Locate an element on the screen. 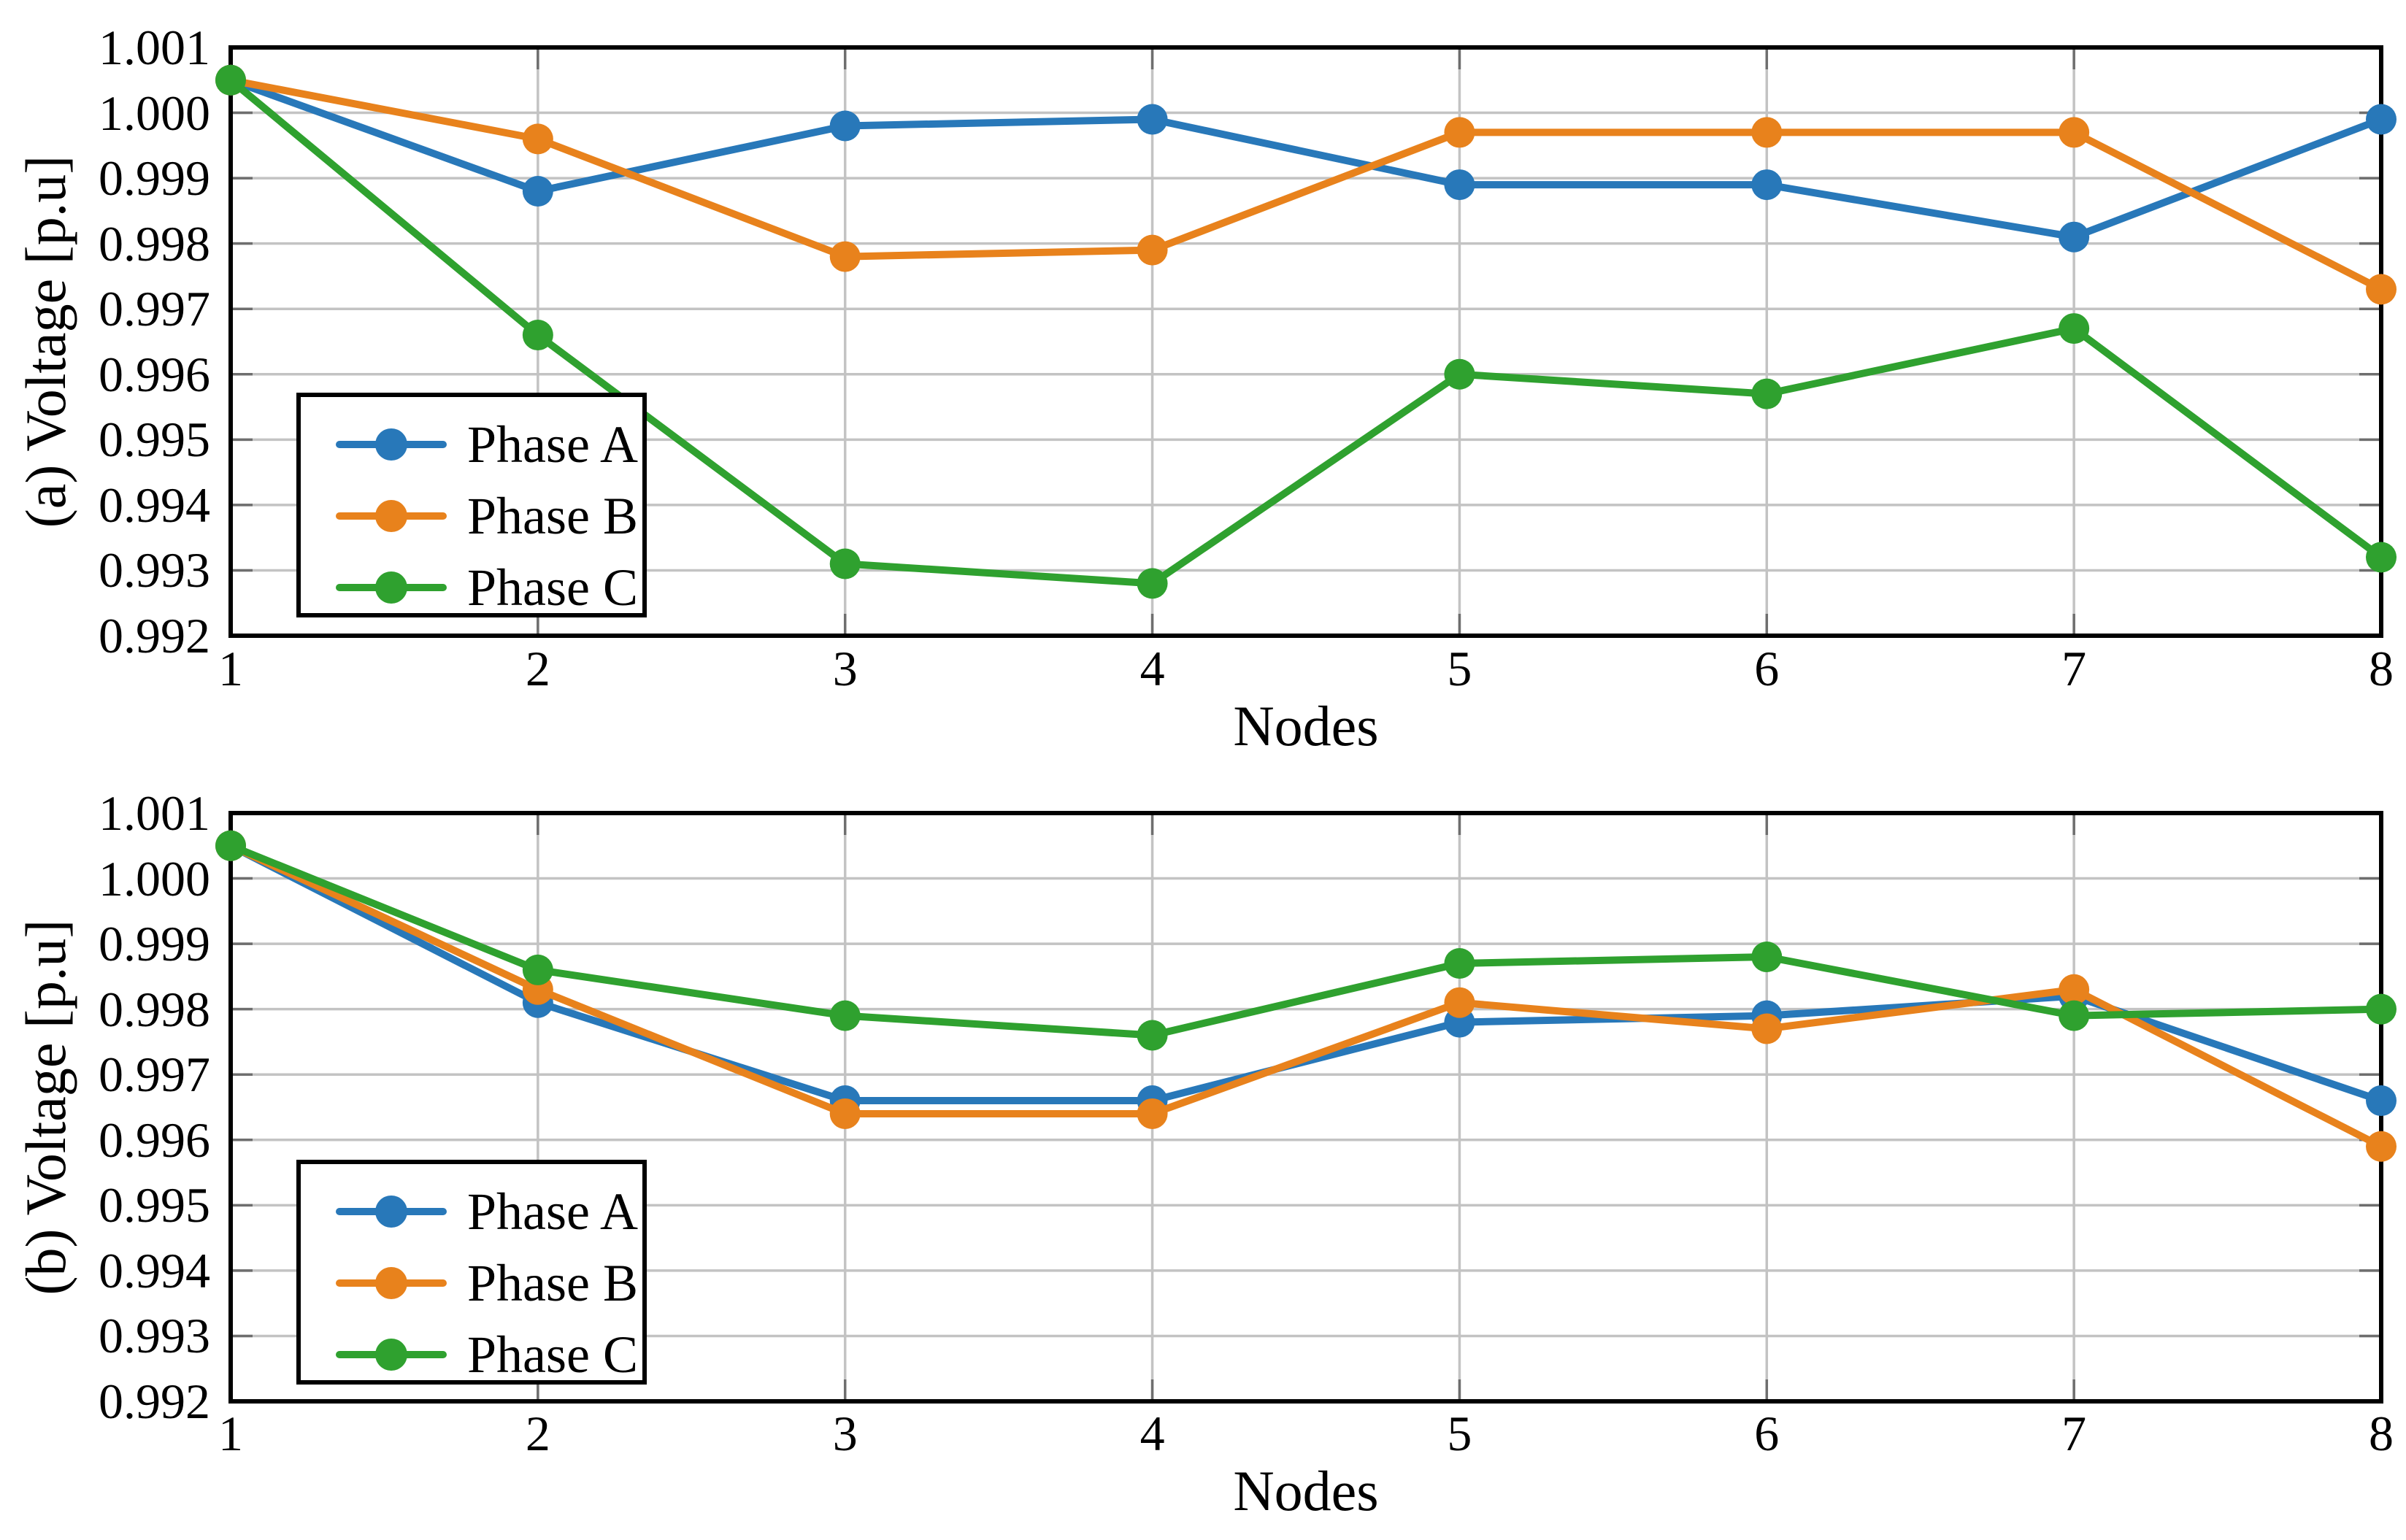 Image resolution: width=2406 pixels, height=1540 pixels. y-tick-label: 0.994 is located at coordinates (154, 1270).